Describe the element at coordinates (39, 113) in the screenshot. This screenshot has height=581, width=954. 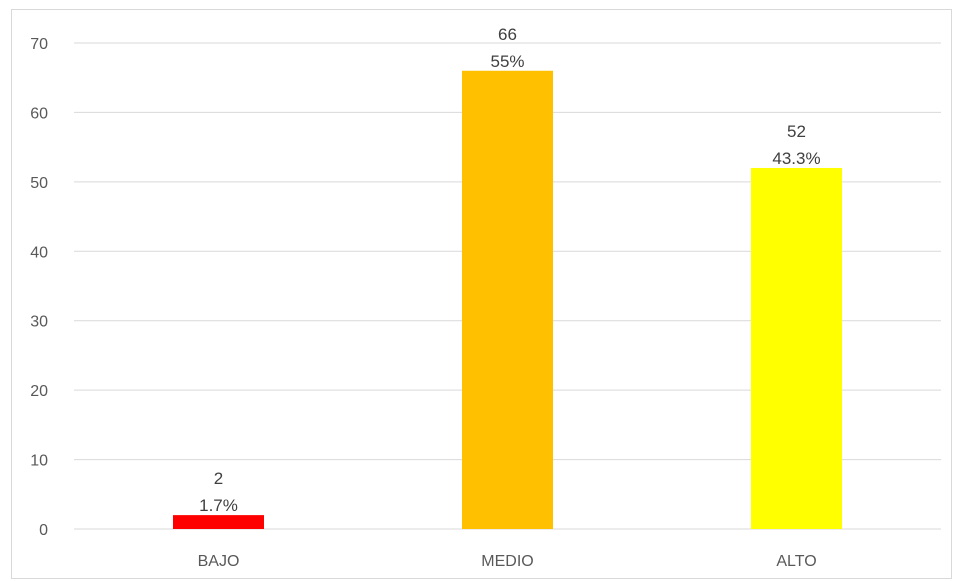
I see `y-tick-label: 60` at that location.